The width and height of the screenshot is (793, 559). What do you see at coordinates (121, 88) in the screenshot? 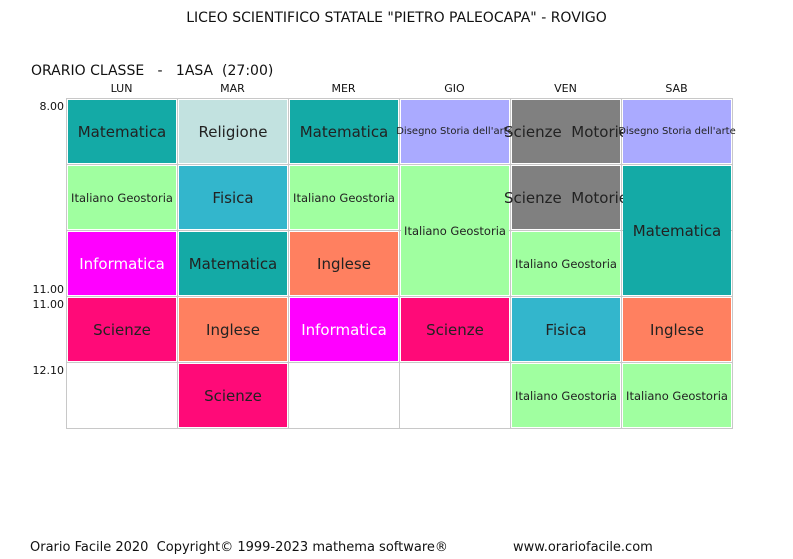
I see `day-header: LUN` at bounding box center [121, 88].